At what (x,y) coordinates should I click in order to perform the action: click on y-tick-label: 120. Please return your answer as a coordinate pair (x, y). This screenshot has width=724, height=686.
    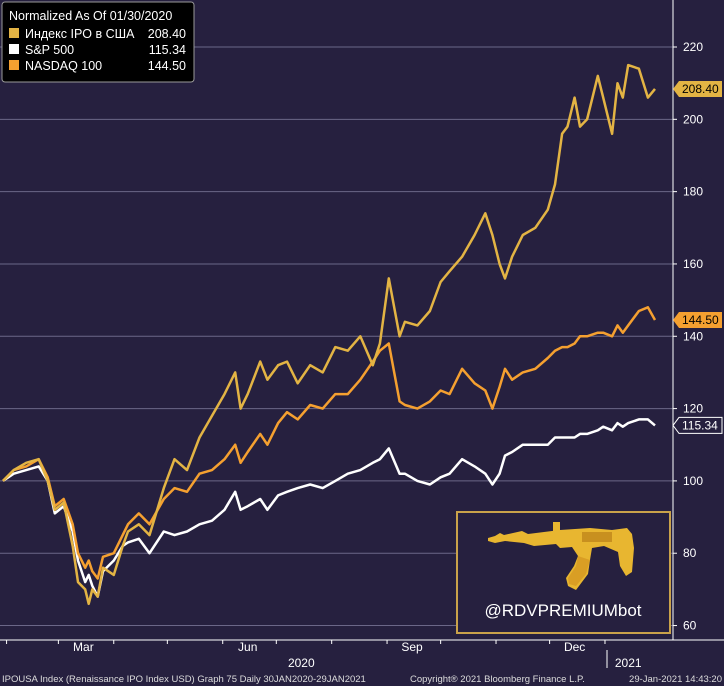
    Looking at the image, I should click on (693, 409).